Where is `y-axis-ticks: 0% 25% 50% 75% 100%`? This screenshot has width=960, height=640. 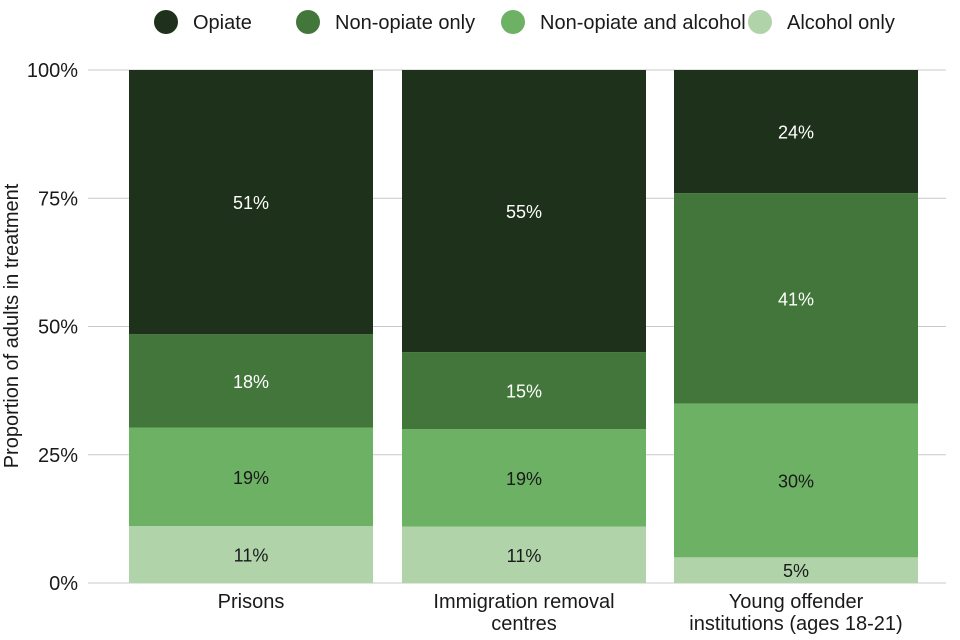
y-axis-ticks: 0% 25% 50% 75% 100% is located at coordinates (52, 327).